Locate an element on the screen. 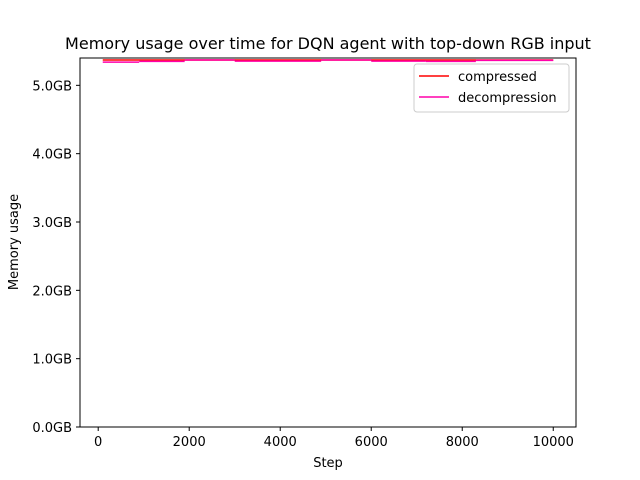  y-tick-label: 1.0GB is located at coordinates (52, 360).